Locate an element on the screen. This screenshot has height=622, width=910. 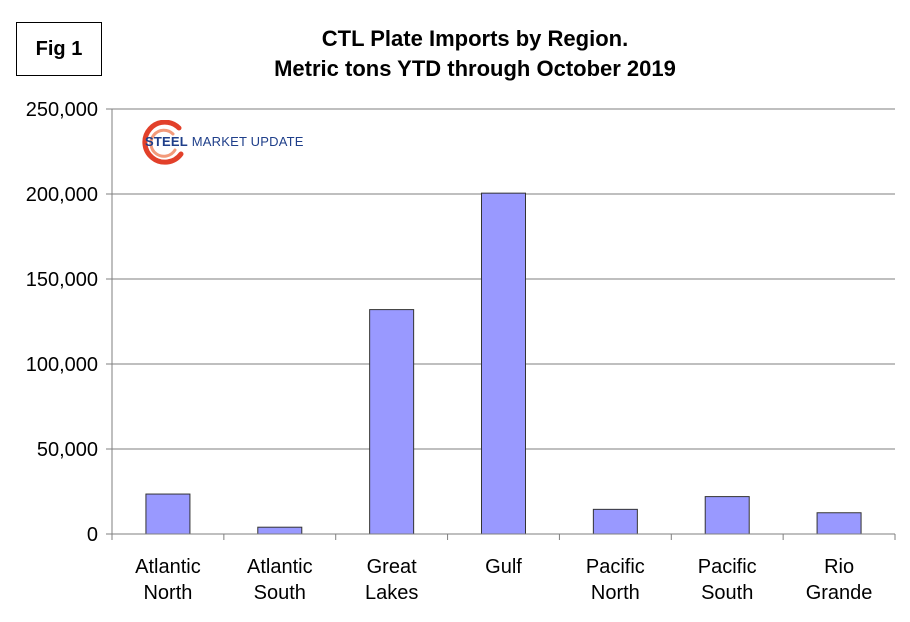
x-tick-label-line: Grande is located at coordinates (839, 593).